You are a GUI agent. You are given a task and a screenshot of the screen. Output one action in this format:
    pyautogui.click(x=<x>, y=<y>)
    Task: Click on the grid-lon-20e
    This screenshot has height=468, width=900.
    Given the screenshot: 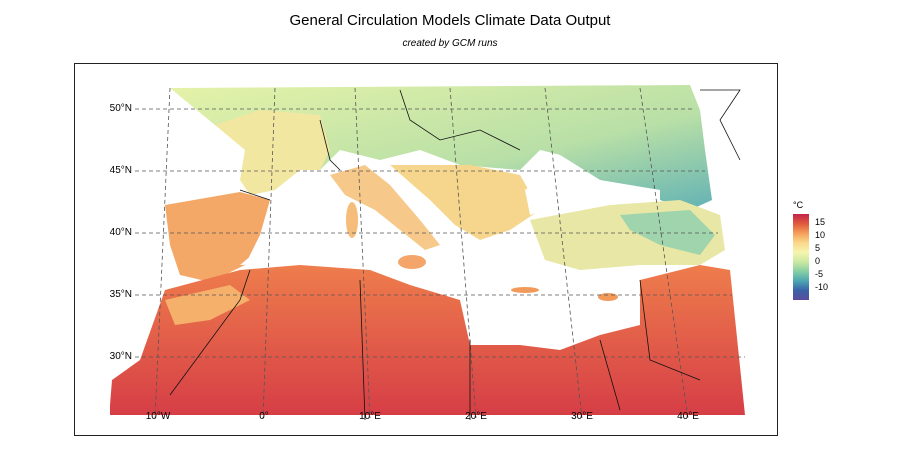 What is the action you would take?
    pyautogui.click(x=463, y=253)
    